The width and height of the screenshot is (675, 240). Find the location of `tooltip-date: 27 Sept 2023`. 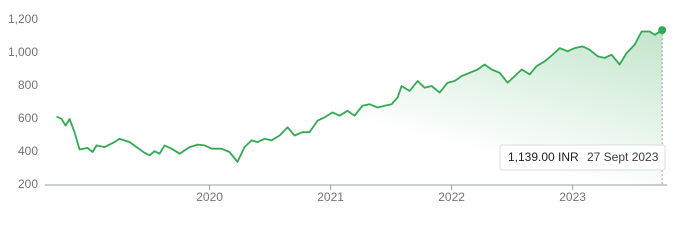

tooltip-date: 27 Sept 2023 is located at coordinates (623, 157).